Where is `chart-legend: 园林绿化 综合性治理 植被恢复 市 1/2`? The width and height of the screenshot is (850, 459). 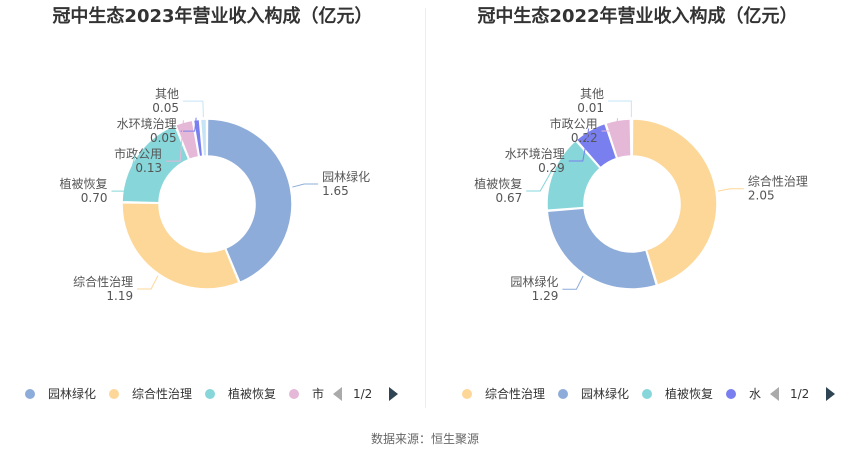 chart-legend: 园林绿化 综合性治理 植被恢复 市 1/2 is located at coordinates (212, 394).